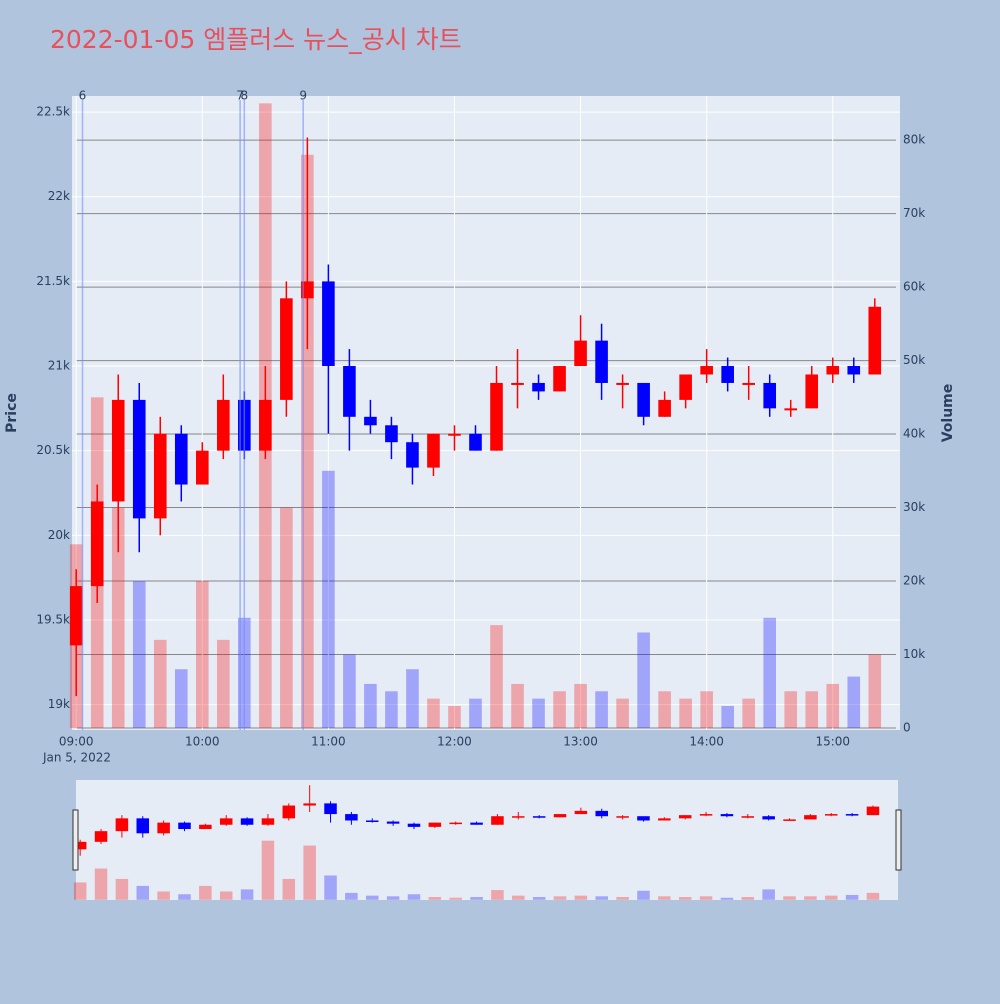 Image resolution: width=1000 pixels, height=1004 pixels. What do you see at coordinates (898, 840) in the screenshot?
I see `range-handle-right` at bounding box center [898, 840].